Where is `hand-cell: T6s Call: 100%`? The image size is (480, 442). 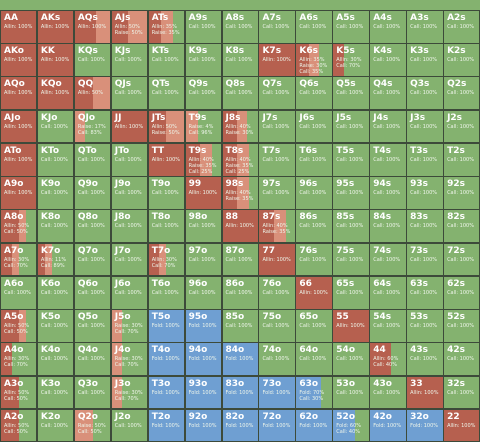 hand-cell: T6s Call: 100% is located at coordinates (314, 159).